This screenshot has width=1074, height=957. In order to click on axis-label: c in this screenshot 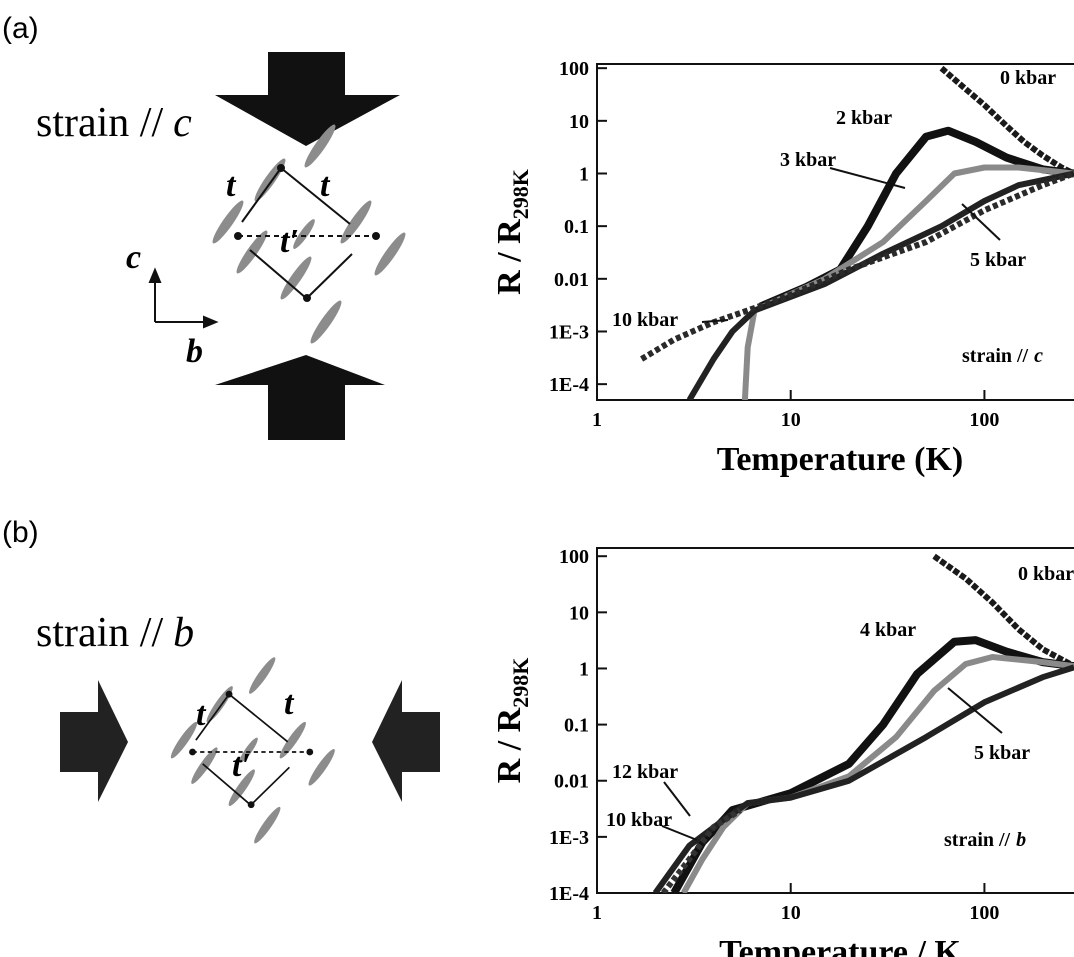, I will do `click(133, 257)`.